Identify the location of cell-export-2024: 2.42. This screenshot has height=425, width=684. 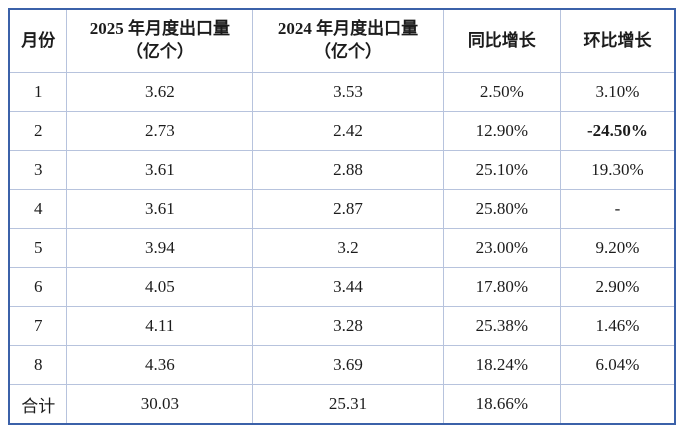
(348, 131).